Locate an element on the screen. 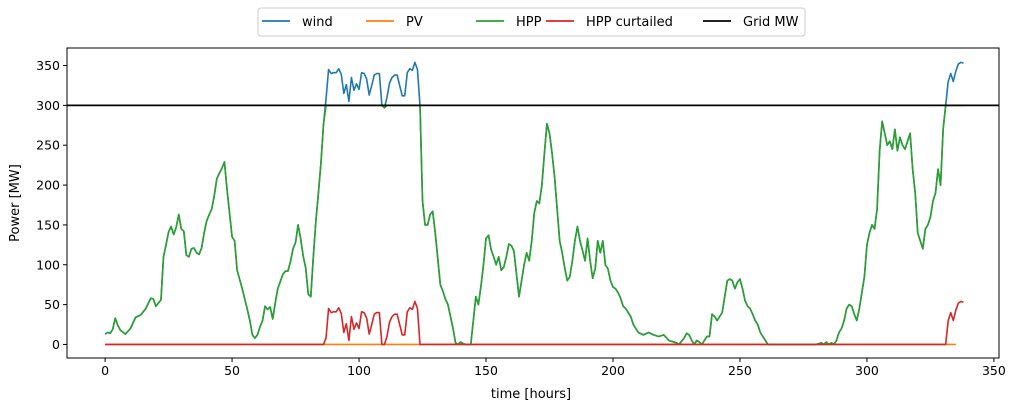  x-tick-label: 250 is located at coordinates (740, 370).